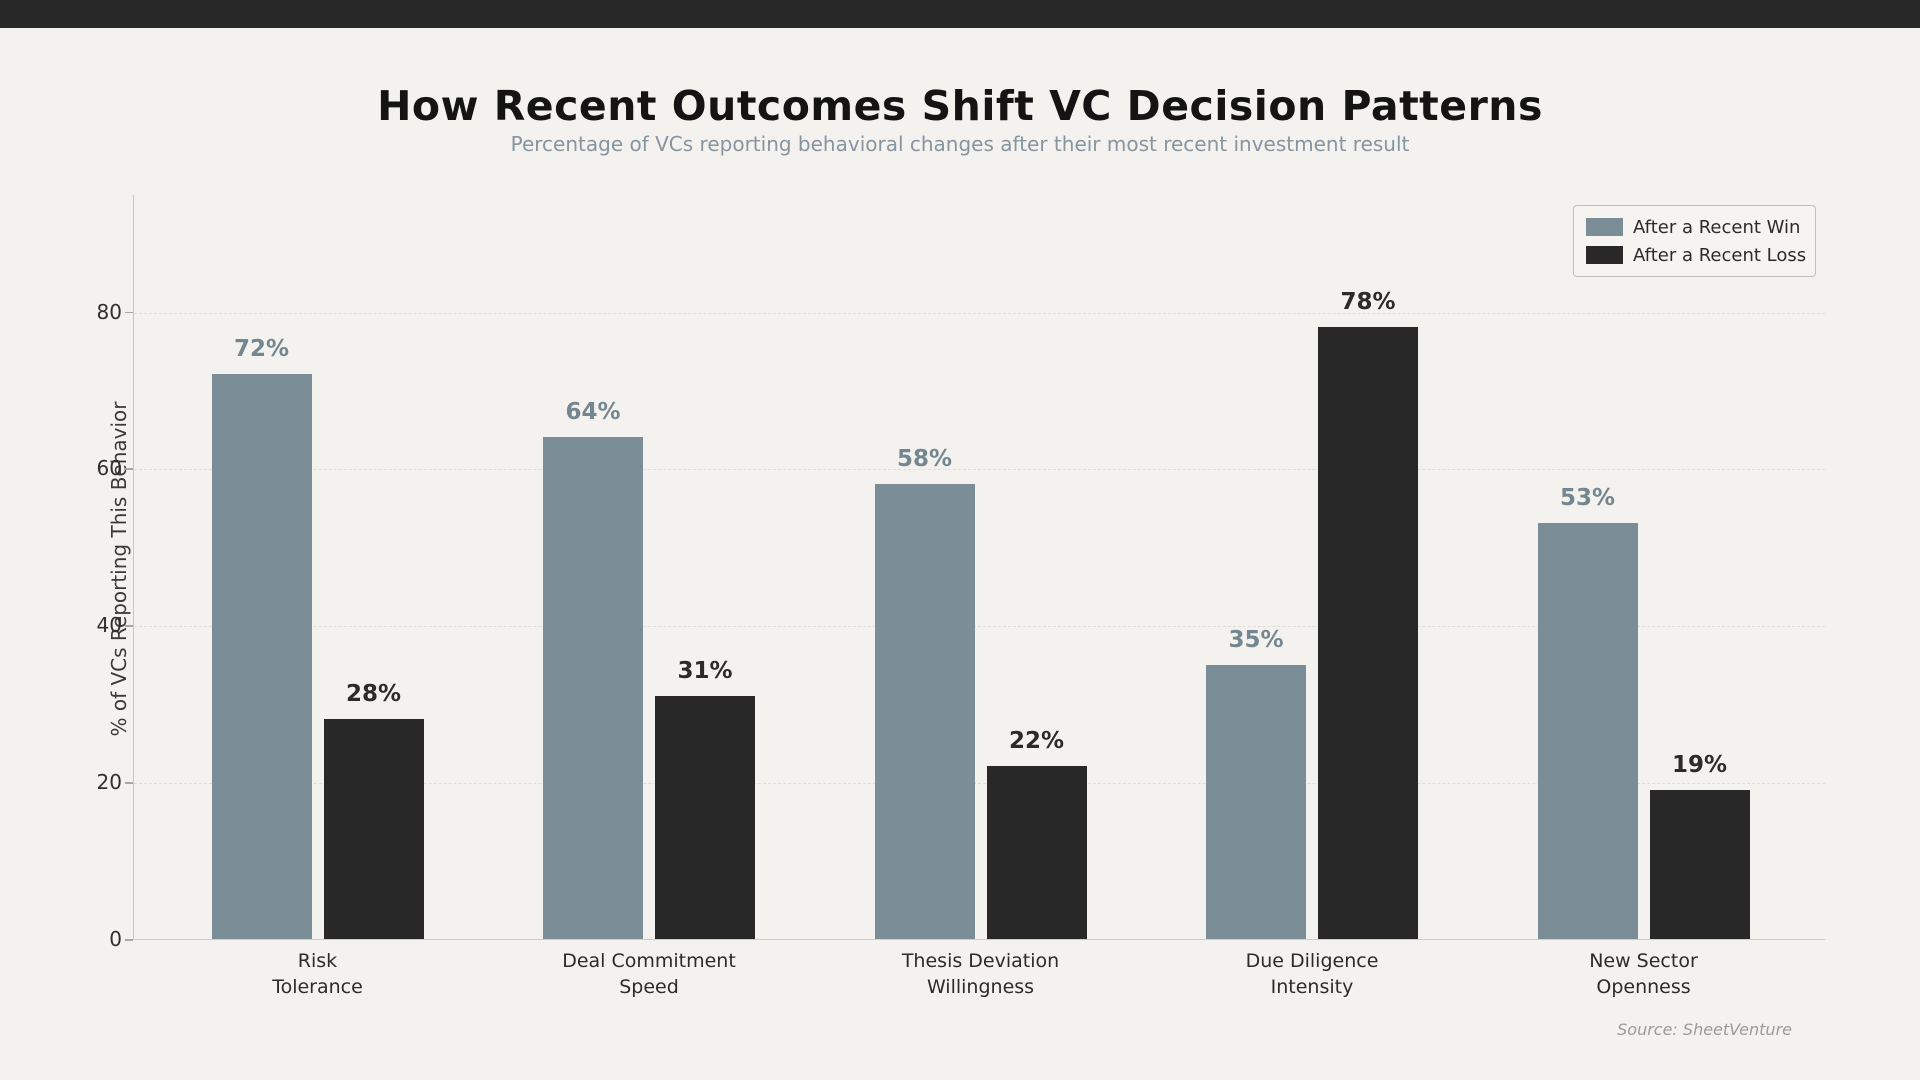  Describe the element at coordinates (1036, 741) in the screenshot. I see `value-label-loss-group3: 22%` at that location.